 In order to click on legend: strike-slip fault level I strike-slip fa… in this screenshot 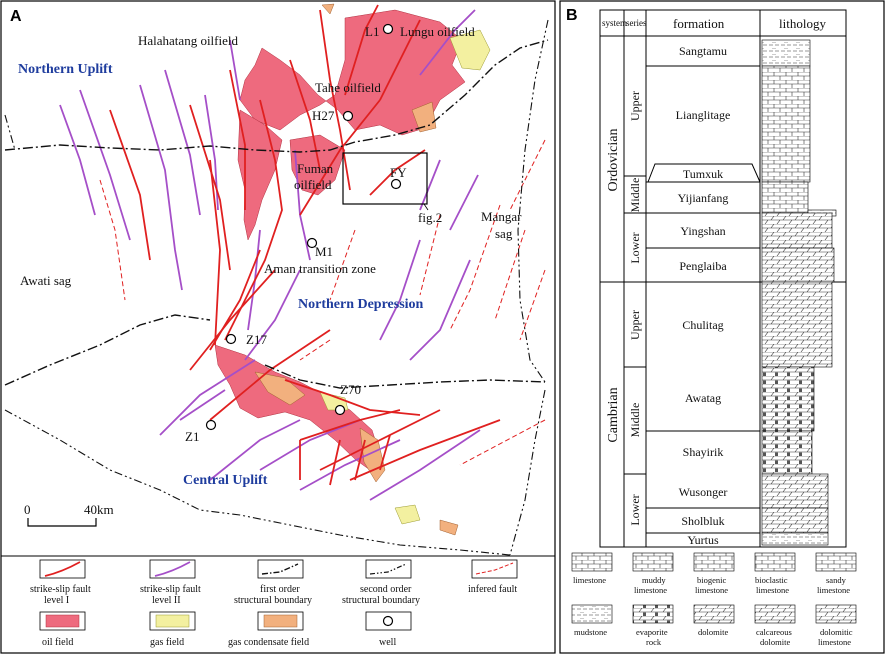, I will do `click(278, 601)`.